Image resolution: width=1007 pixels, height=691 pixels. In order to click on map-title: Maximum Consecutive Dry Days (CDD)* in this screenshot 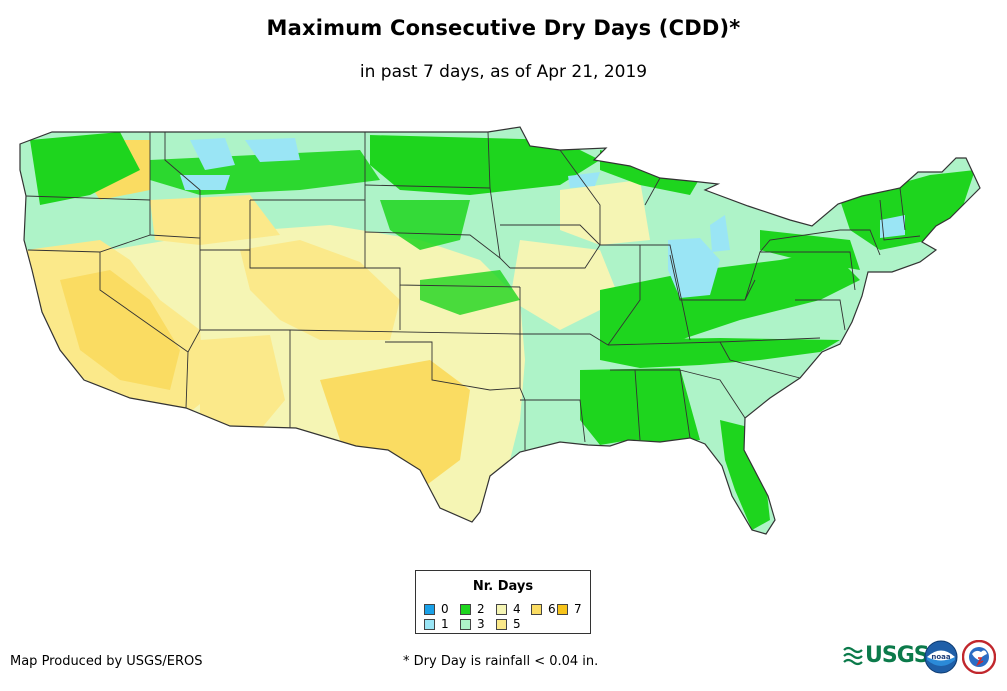, I will do `click(503, 28)`.